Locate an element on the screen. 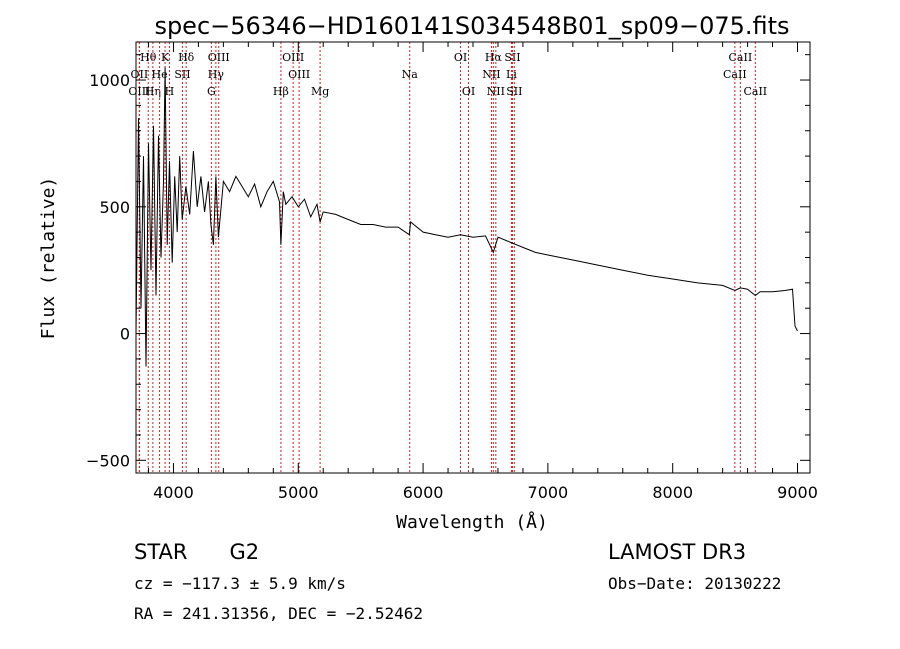 This screenshot has height=649, width=900. line-label-3: Hη is located at coordinates (153, 91).